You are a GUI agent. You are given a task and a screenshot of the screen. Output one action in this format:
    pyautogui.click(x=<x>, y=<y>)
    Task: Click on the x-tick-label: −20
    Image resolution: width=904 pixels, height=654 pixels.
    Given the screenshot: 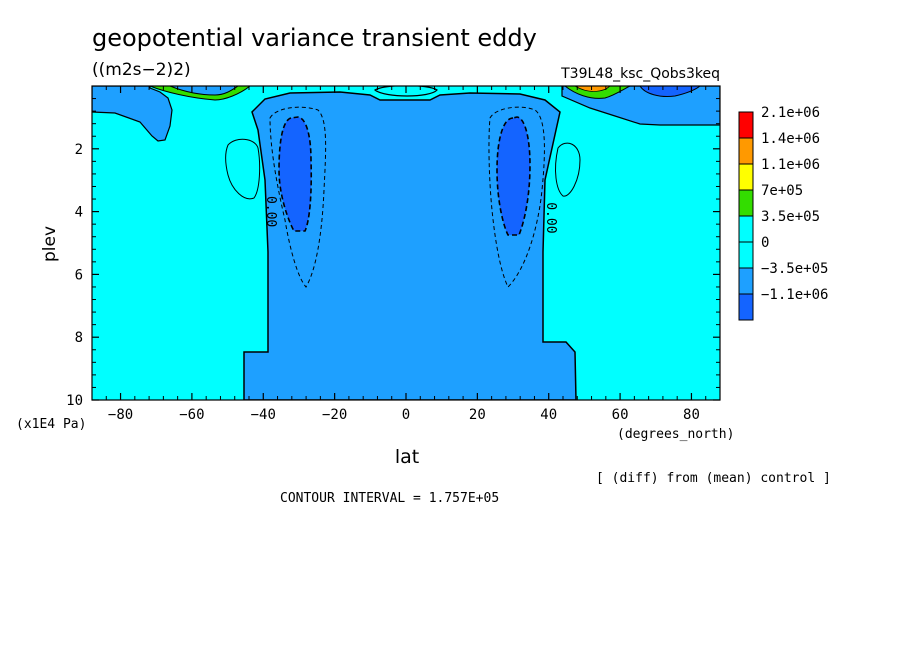 What is the action you would take?
    pyautogui.click(x=334, y=415)
    